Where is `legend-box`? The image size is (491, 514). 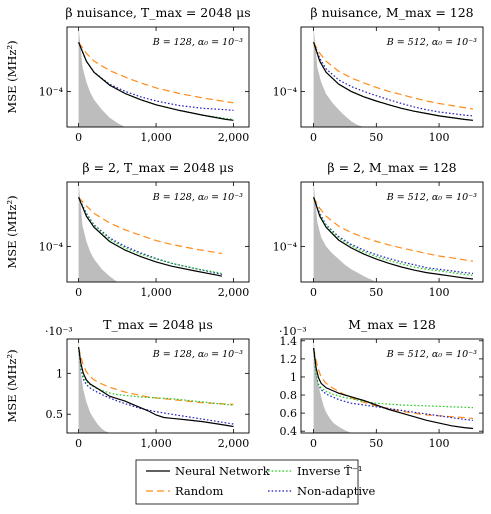
legend-box is located at coordinates (247, 482).